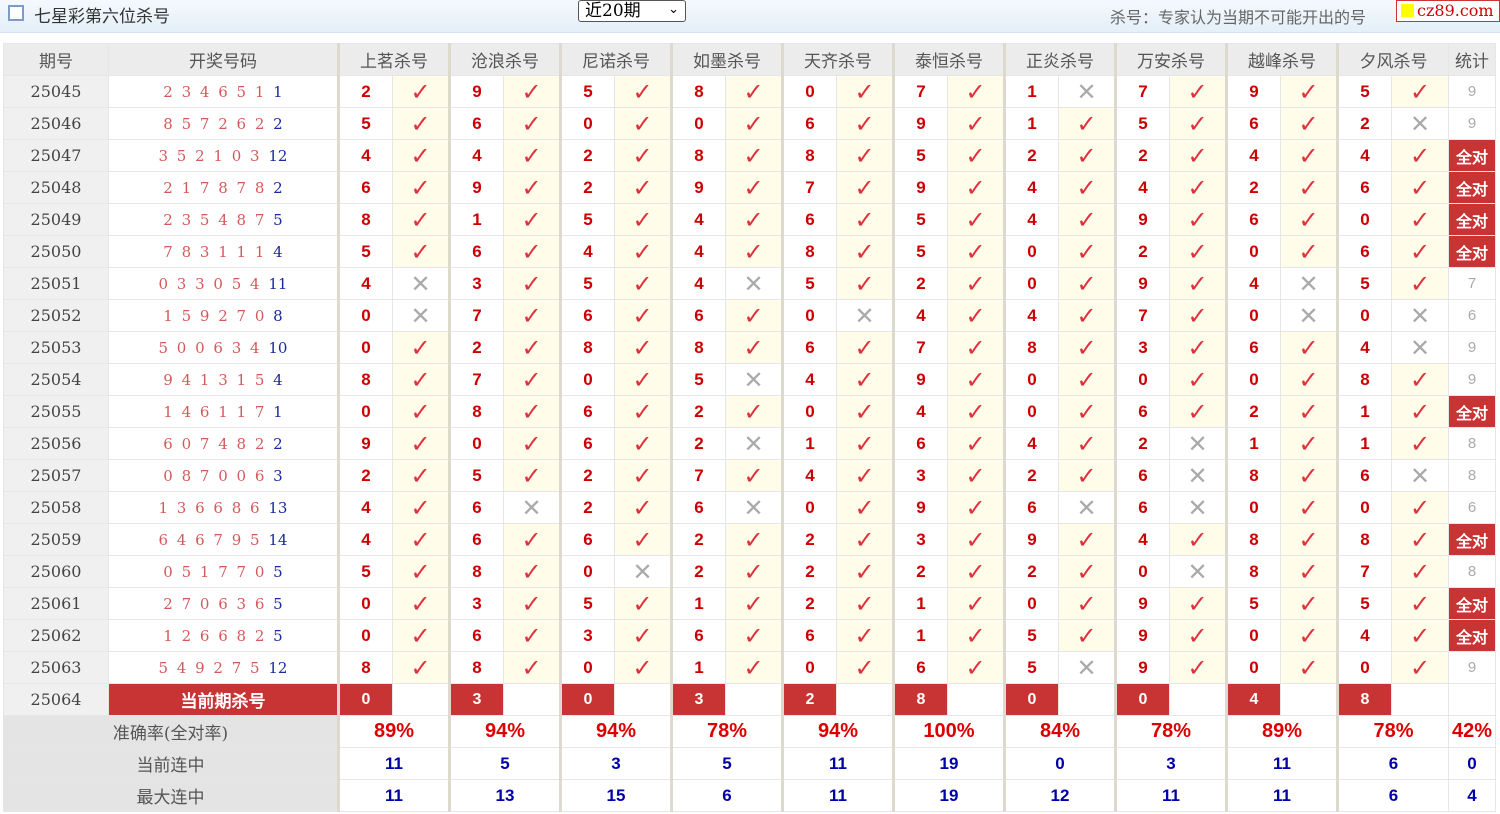 The height and width of the screenshot is (814, 1500). I want to click on hit-count-cell: 9, so click(1472, 667).